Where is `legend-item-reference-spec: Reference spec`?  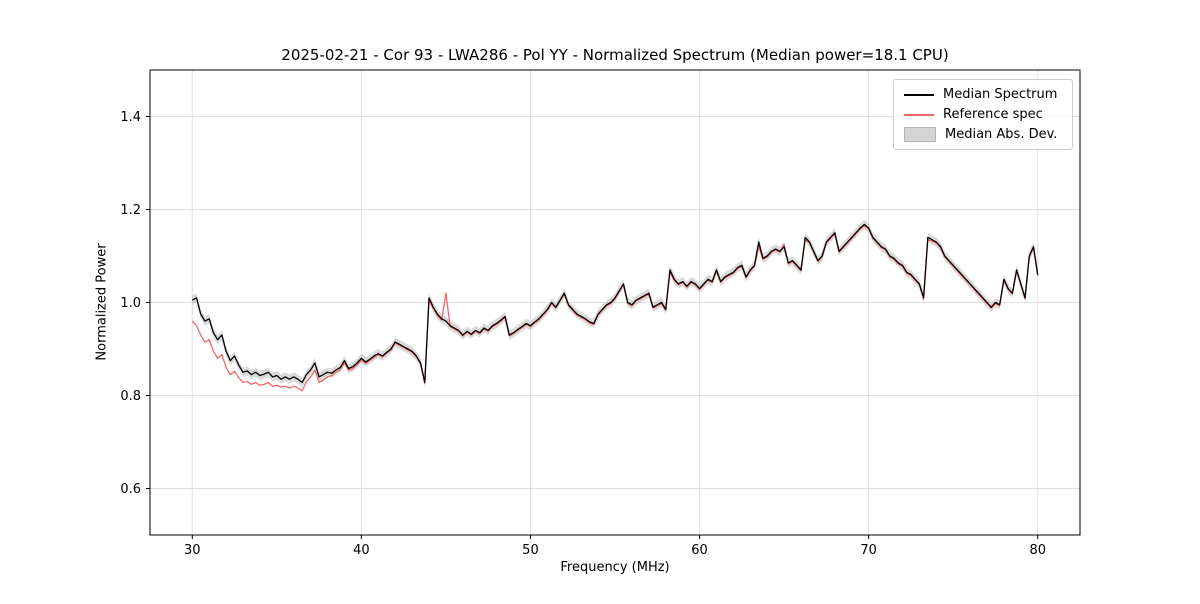
legend-item-reference-spec: Reference spec is located at coordinates (983, 114).